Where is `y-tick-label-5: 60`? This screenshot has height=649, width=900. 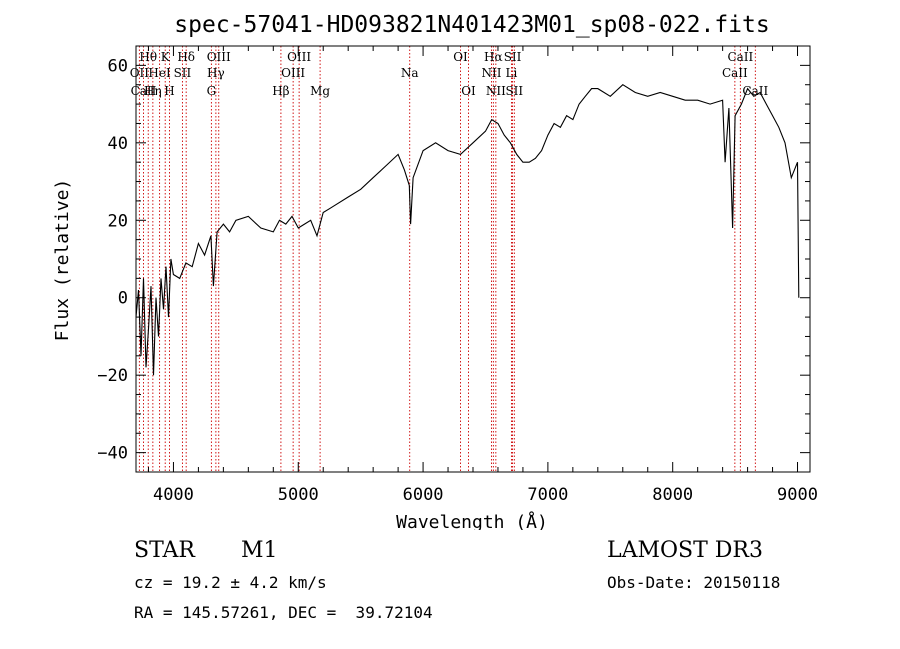 y-tick-label-5: 60 is located at coordinates (118, 66).